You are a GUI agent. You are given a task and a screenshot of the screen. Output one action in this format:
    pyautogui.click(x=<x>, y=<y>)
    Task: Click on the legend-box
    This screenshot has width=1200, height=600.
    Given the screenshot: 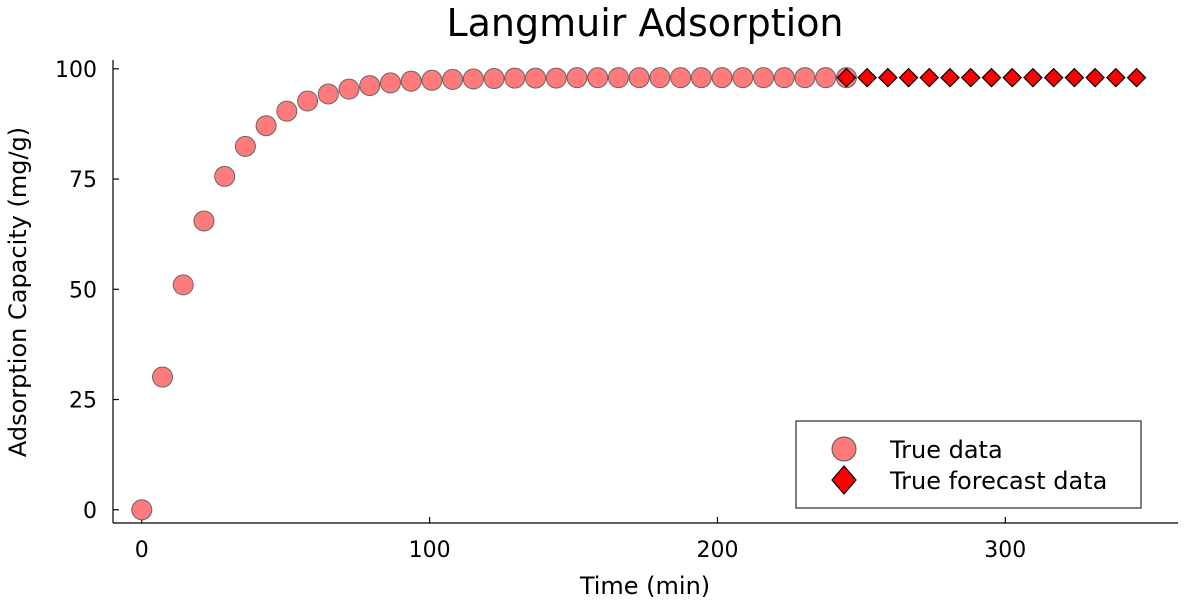 What is the action you would take?
    pyautogui.click(x=968, y=464)
    